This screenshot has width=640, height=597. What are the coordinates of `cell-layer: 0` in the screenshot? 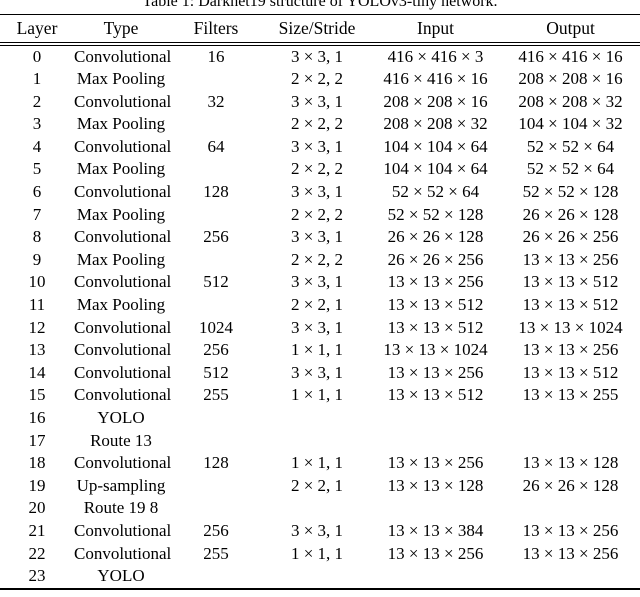 It's located at (37, 56).